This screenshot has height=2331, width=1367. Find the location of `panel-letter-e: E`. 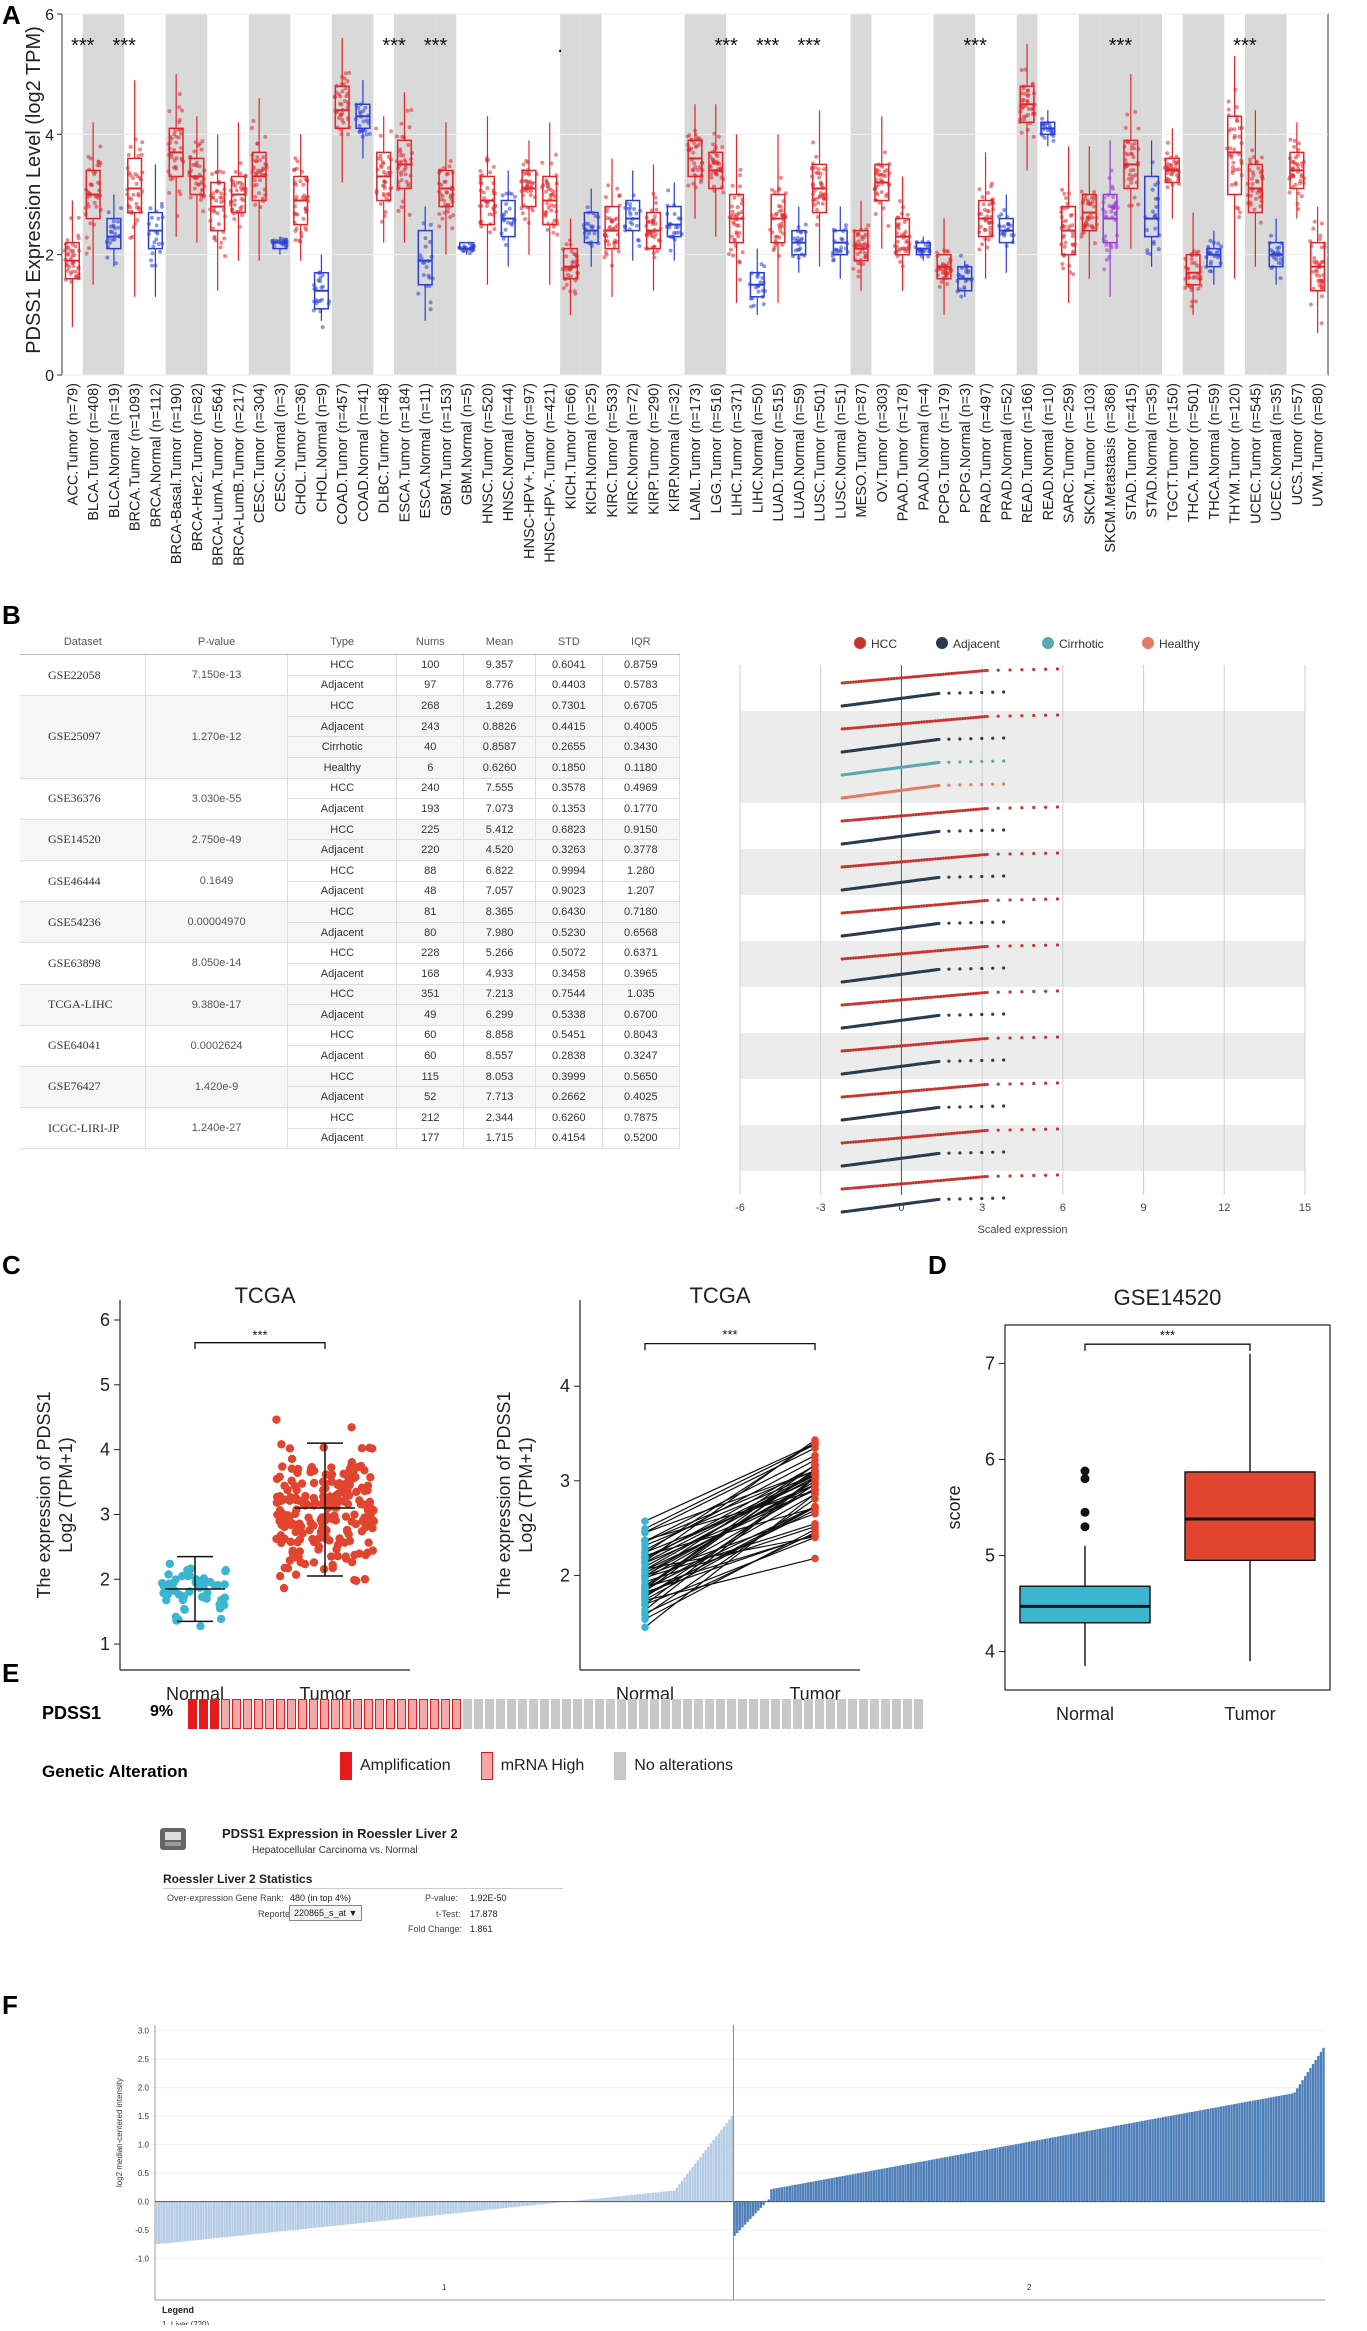

panel-letter-e: E is located at coordinates (11, 1673).